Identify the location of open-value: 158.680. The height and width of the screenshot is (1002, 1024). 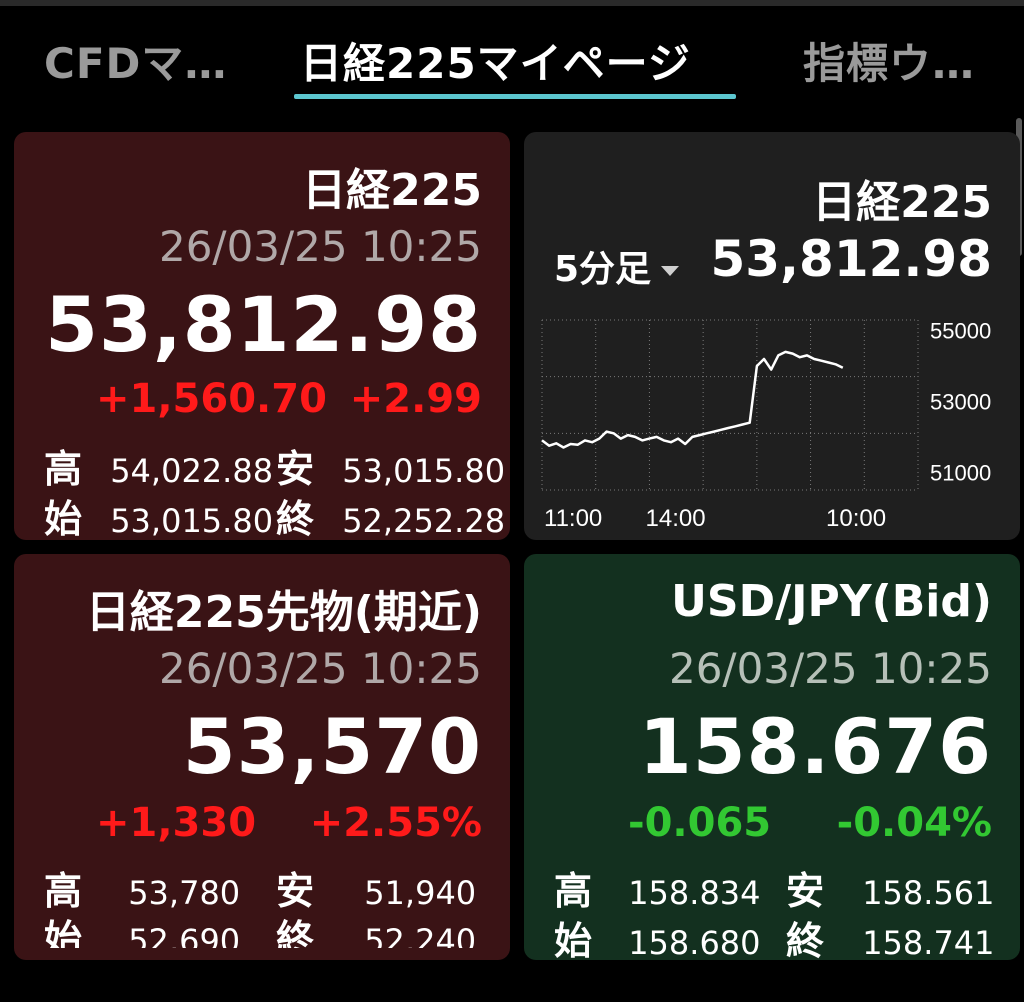
(694, 942).